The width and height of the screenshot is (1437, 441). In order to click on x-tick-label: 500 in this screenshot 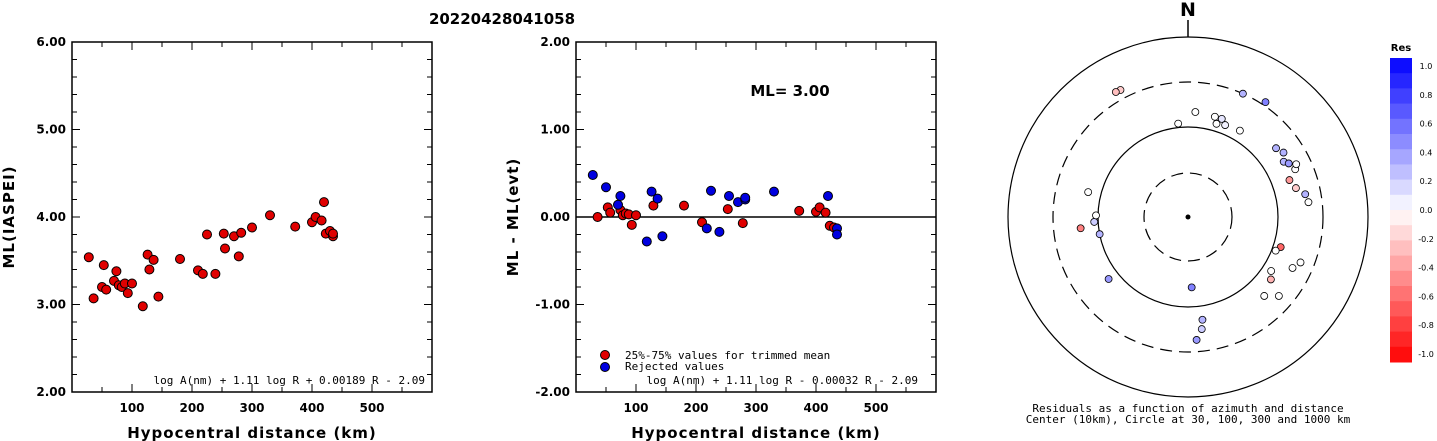, I will do `click(875, 408)`.